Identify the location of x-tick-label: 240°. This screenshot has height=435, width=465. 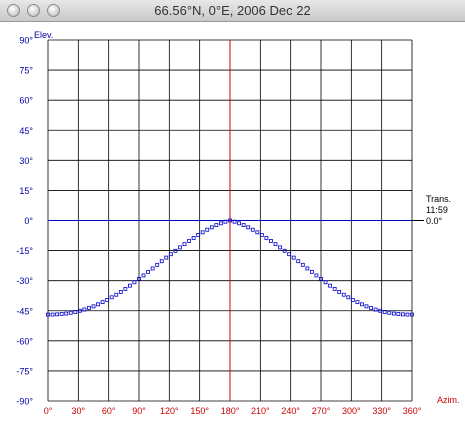
(290, 411).